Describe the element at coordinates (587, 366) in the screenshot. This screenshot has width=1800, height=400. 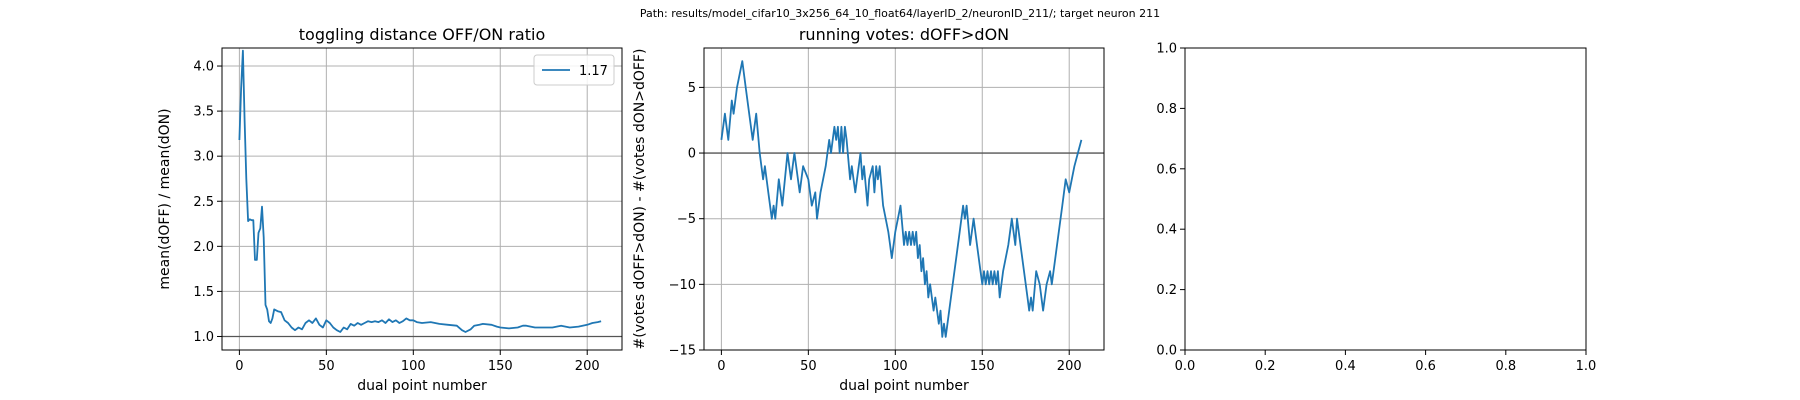
I see `ratio-xtick-label: 200` at that location.